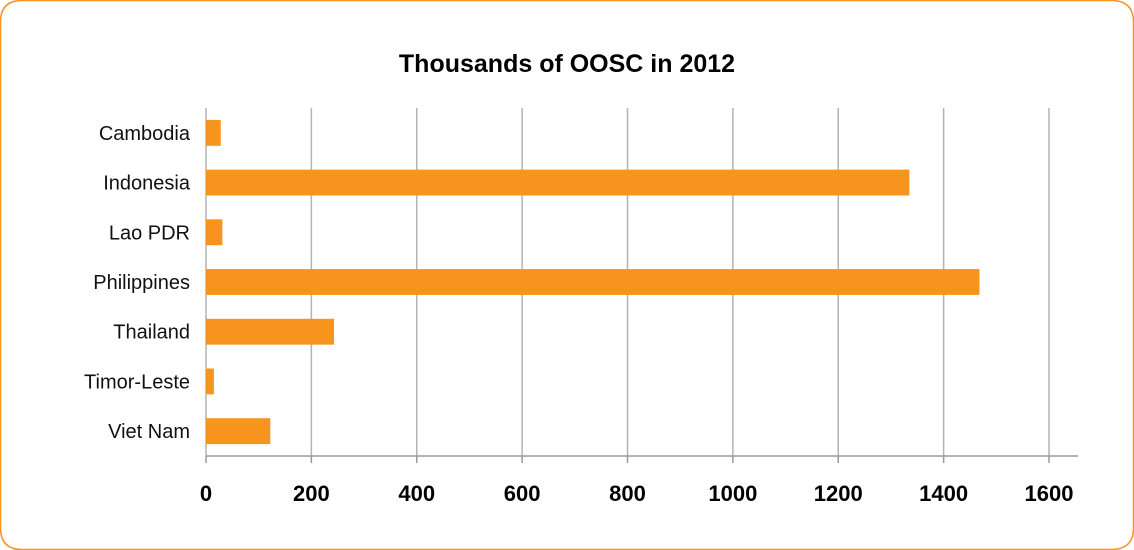  What do you see at coordinates (567, 64) in the screenshot?
I see `chart-title: Thousands of OOSC in 2012` at bounding box center [567, 64].